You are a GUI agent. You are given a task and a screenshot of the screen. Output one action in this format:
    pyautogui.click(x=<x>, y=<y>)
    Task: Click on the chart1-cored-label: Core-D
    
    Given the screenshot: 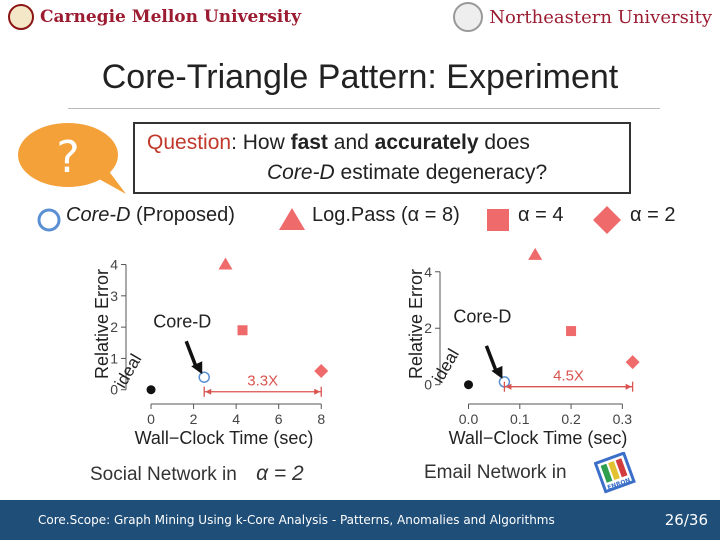 What is the action you would take?
    pyautogui.click(x=482, y=317)
    